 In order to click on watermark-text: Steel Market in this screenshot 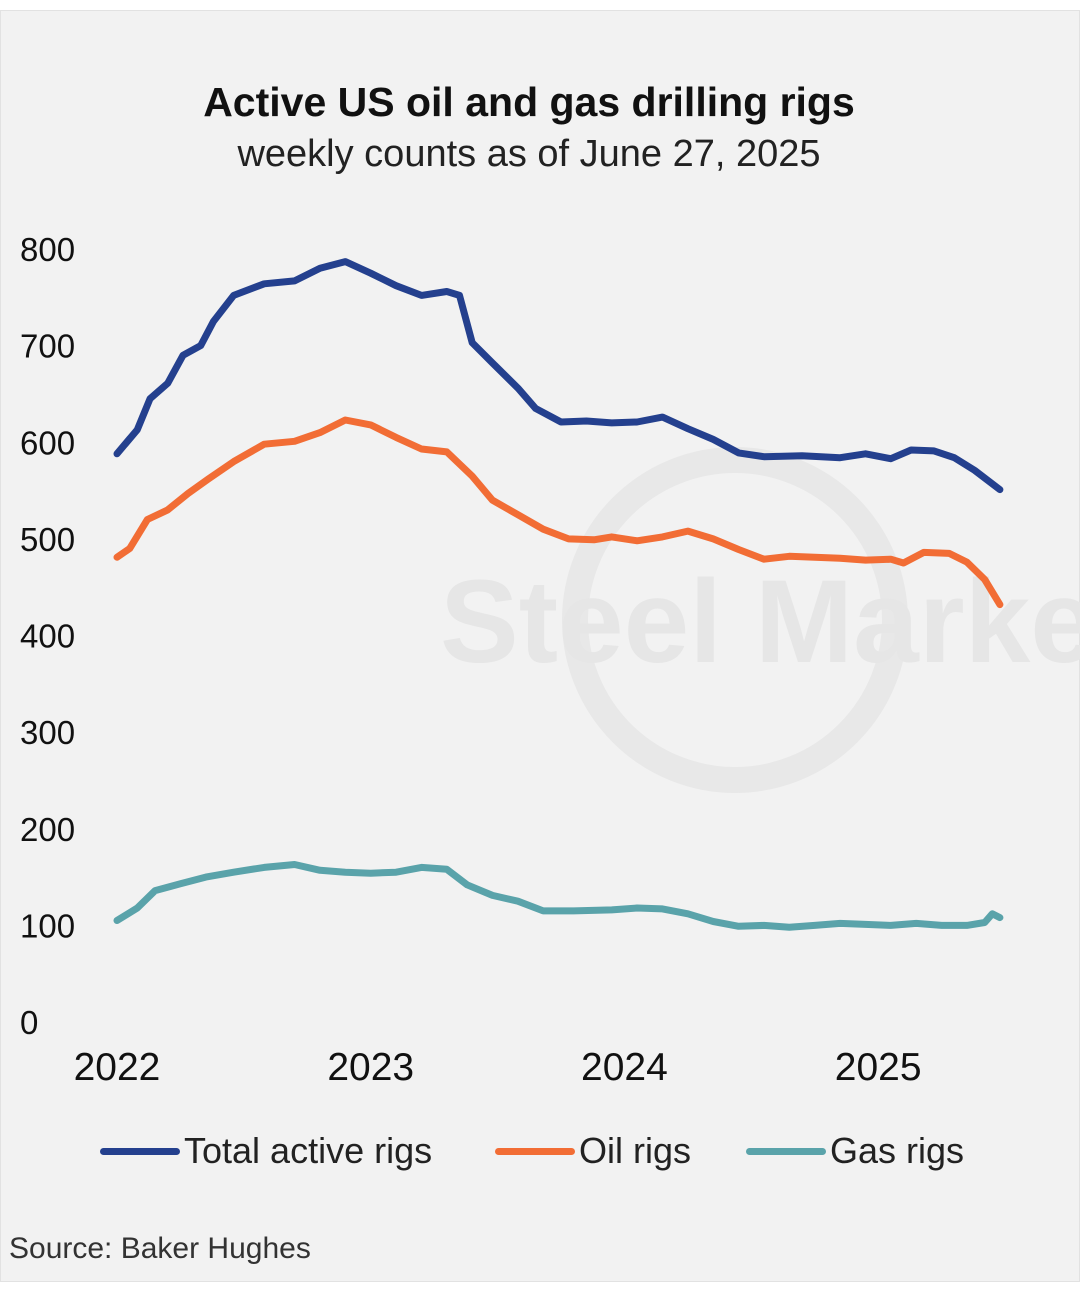, I will do `click(760, 622)`.